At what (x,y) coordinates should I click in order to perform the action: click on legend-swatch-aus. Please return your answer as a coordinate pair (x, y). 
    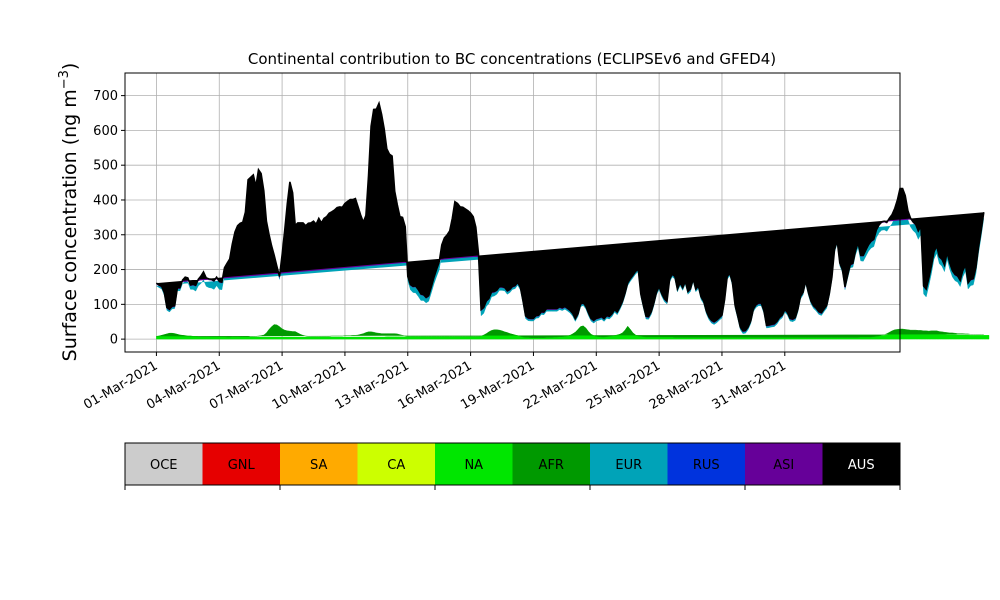
    Looking at the image, I should click on (861, 464).